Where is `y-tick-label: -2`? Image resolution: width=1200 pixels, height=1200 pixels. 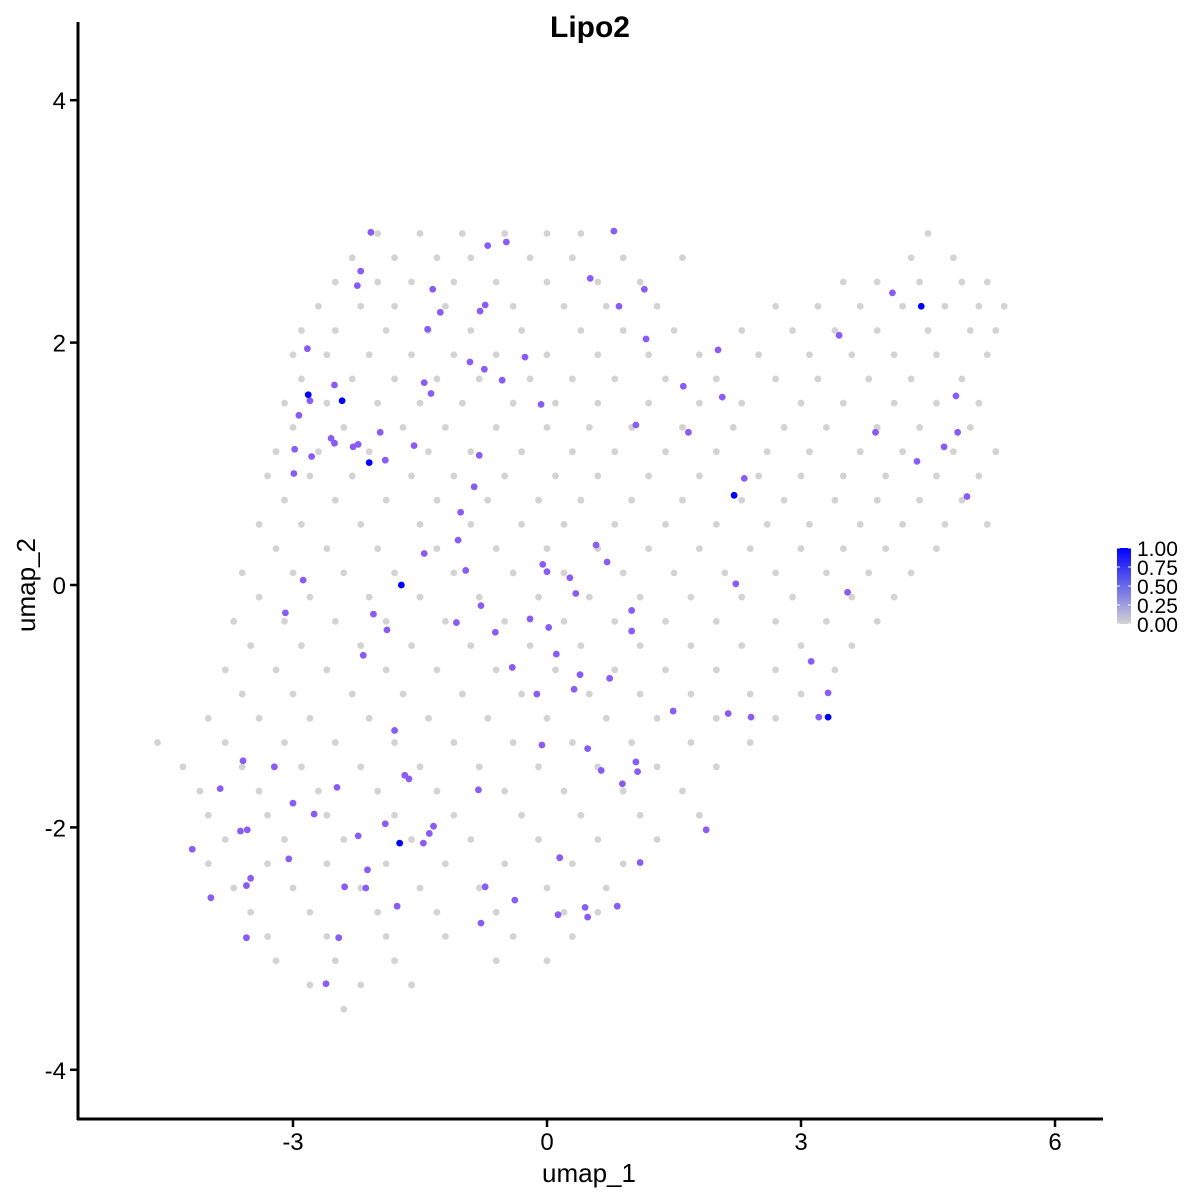 y-tick-label: -2 is located at coordinates (55, 828).